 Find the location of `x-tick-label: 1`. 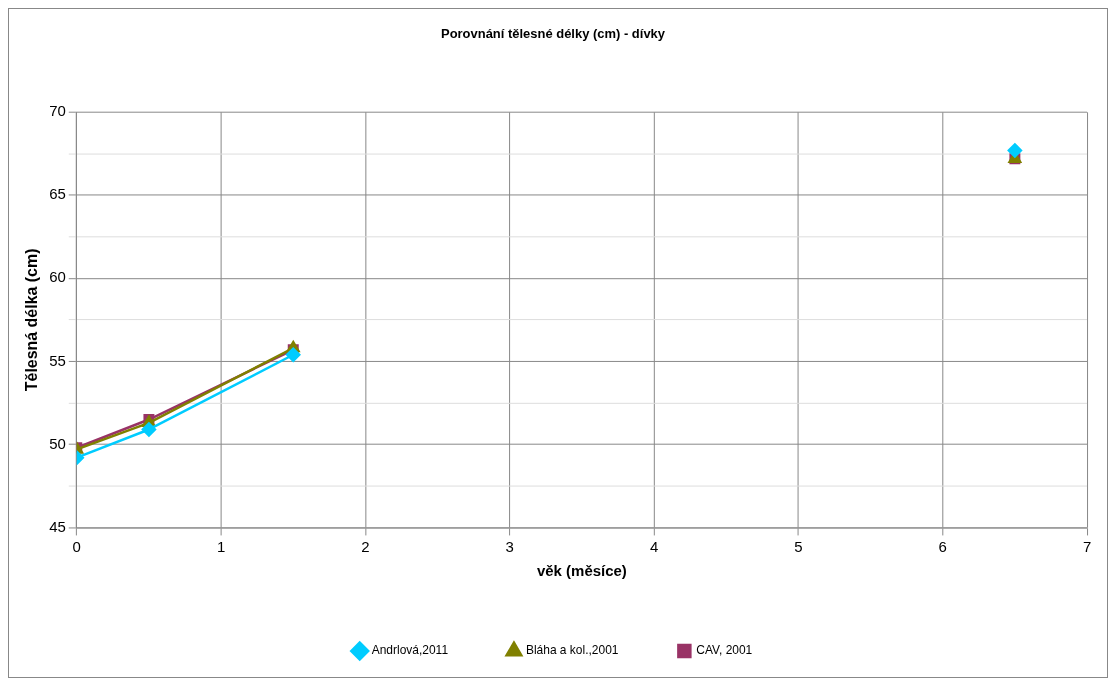

x-tick-label: 1 is located at coordinates (221, 546).